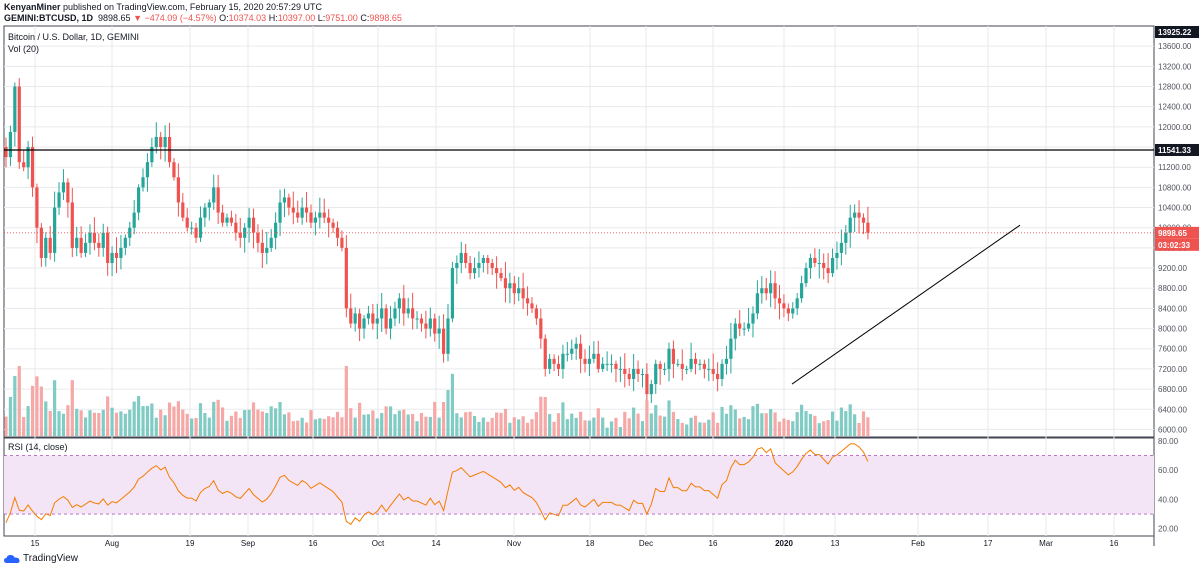 The width and height of the screenshot is (1200, 570). I want to click on time-tick-label: 16, so click(313, 543).